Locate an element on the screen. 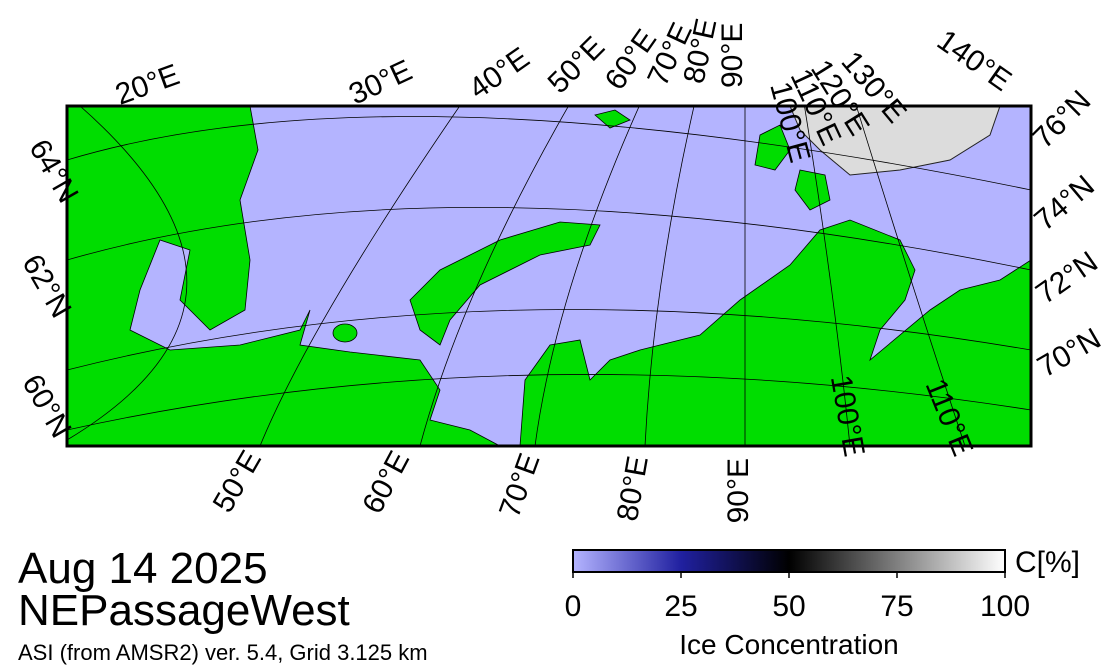  bottom-longitude-label: 90°E is located at coordinates (738, 490).